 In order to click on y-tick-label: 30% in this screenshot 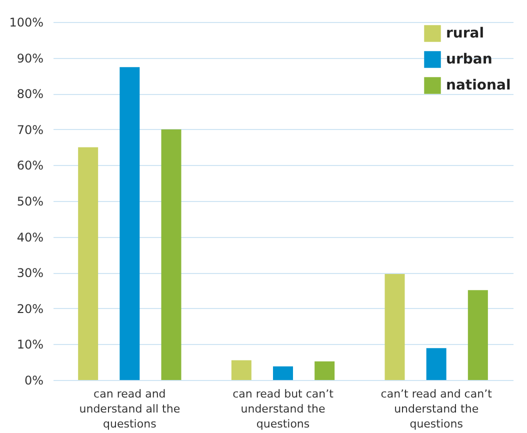, I will do `click(30, 273)`.